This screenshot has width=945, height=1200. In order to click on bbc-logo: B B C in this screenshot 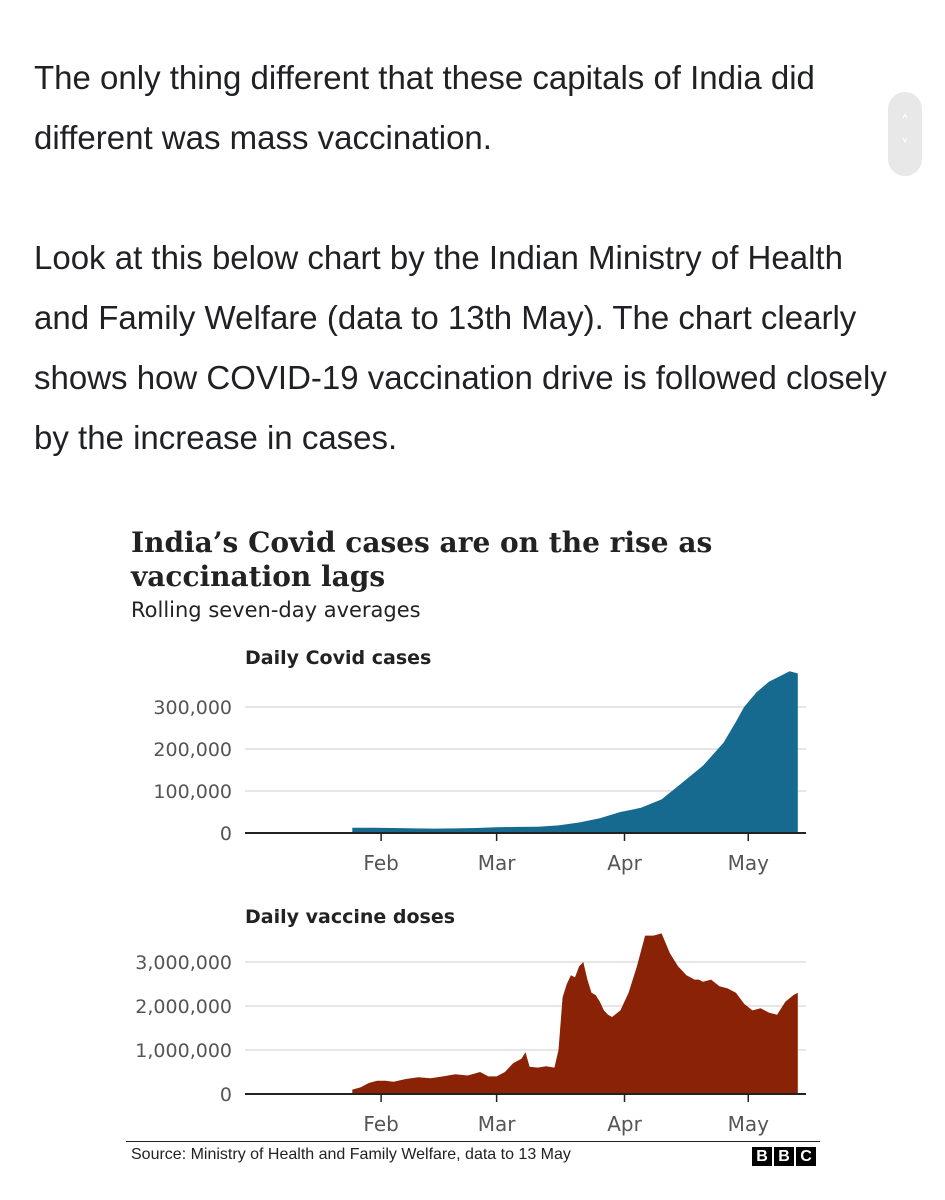, I will do `click(784, 1156)`.